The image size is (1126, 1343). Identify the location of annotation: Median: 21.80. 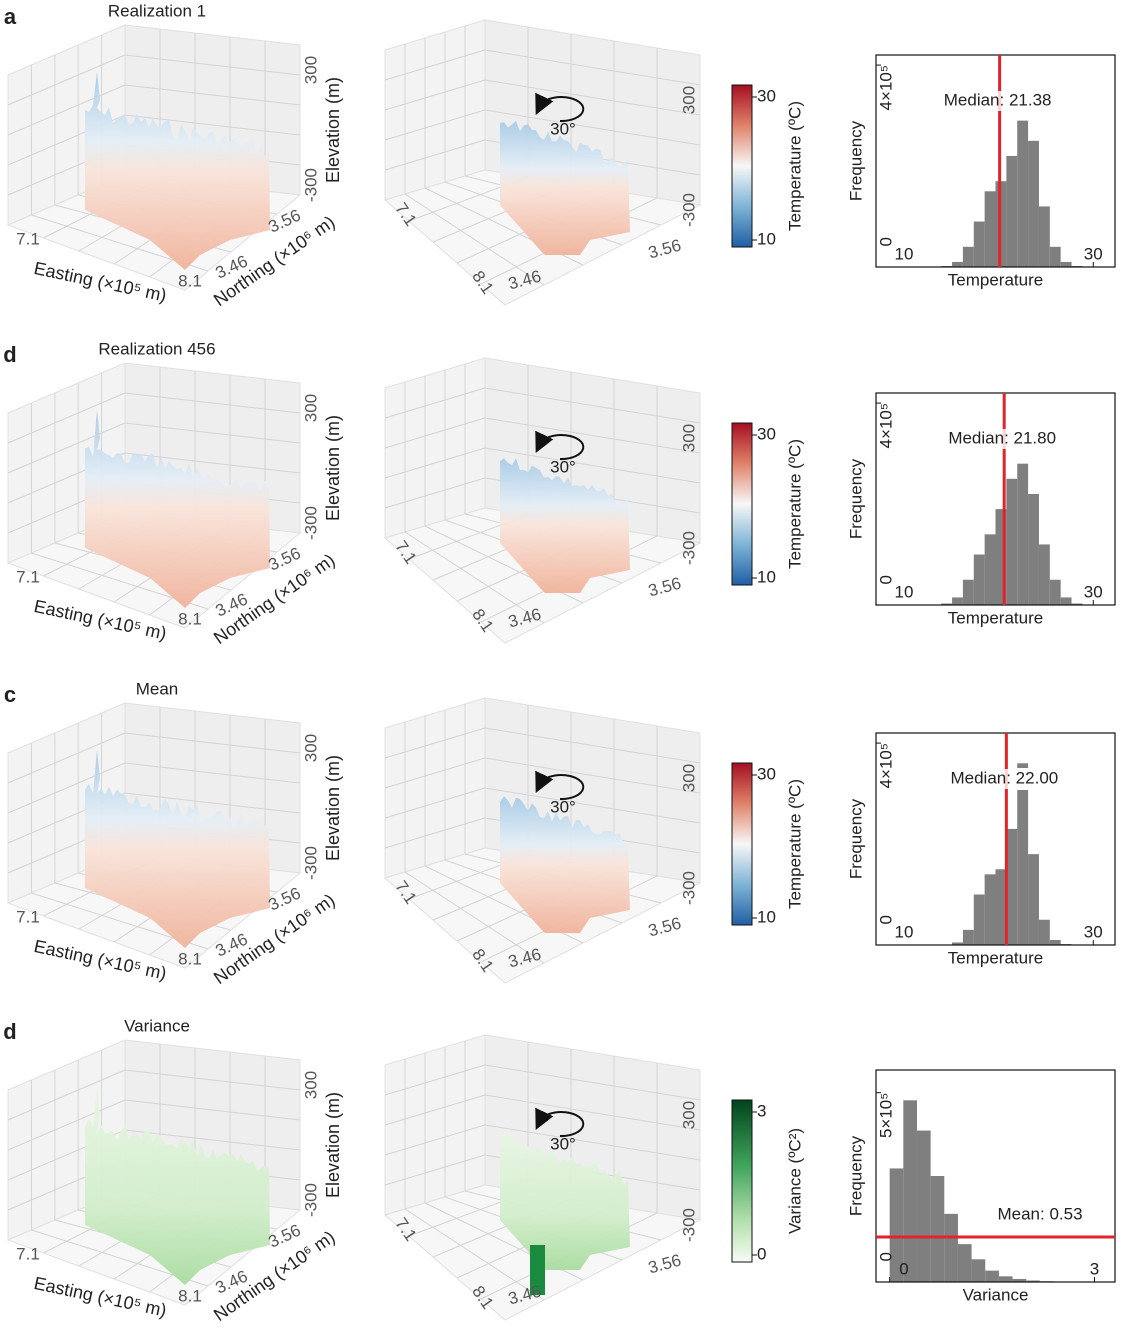
(1002, 437).